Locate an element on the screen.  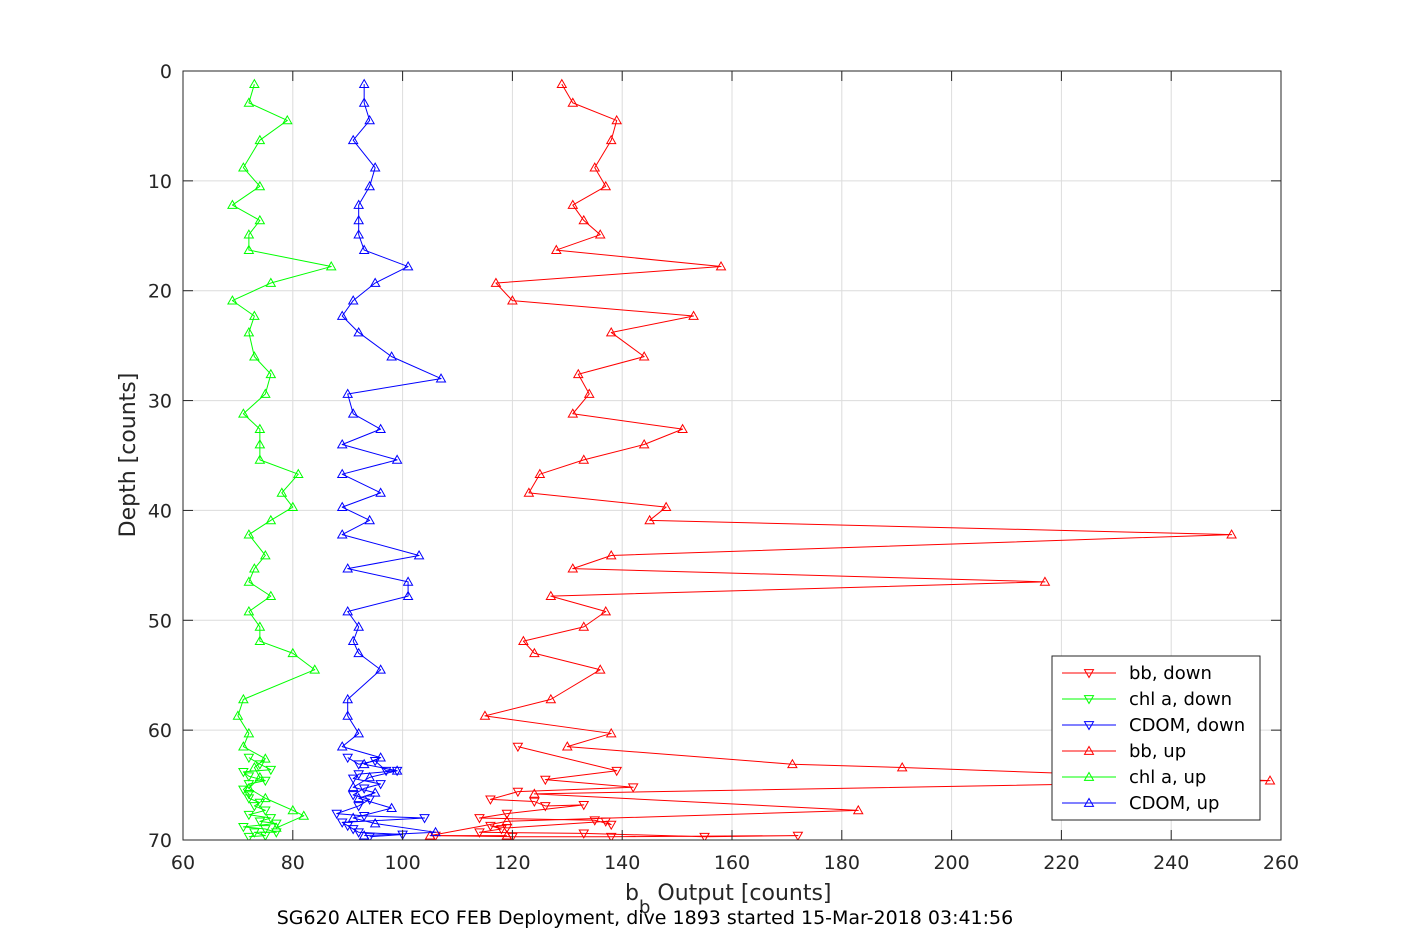
x-tick-label: 180 is located at coordinates (842, 863).